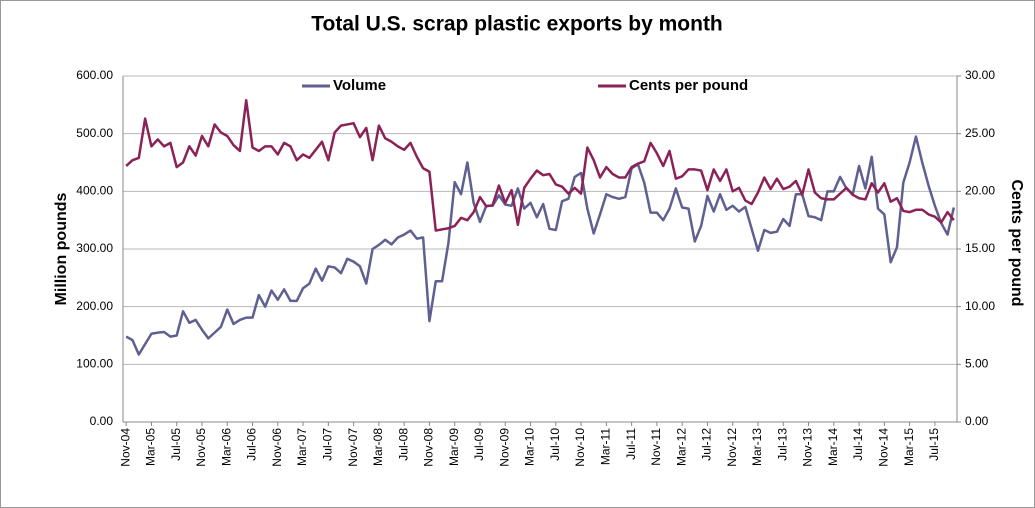 The image size is (1035, 508). What do you see at coordinates (555, 444) in the screenshot?
I see `x-tick-label: Jul-10` at bounding box center [555, 444].